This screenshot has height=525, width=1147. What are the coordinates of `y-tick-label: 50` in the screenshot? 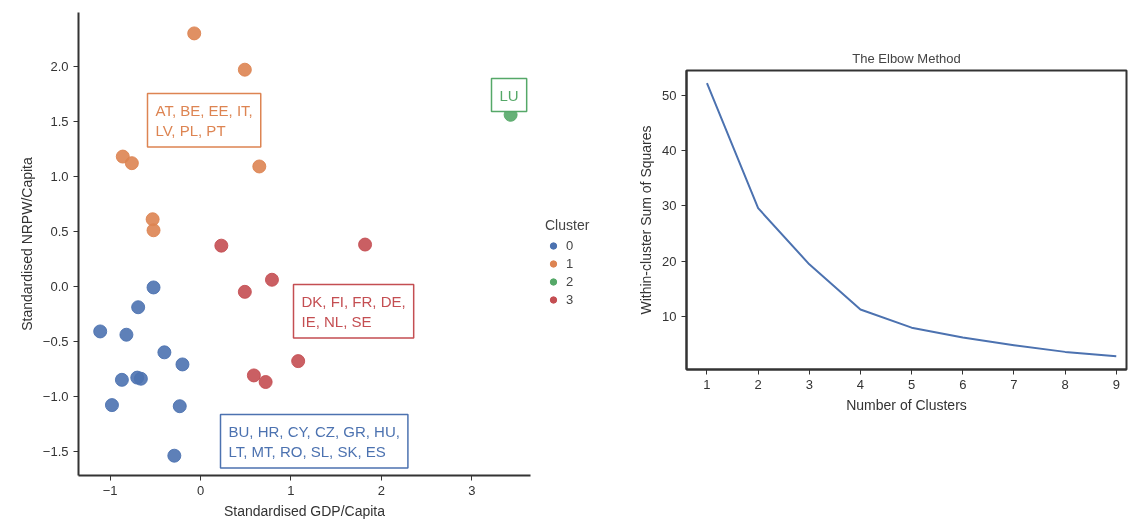 It's located at (669, 96).